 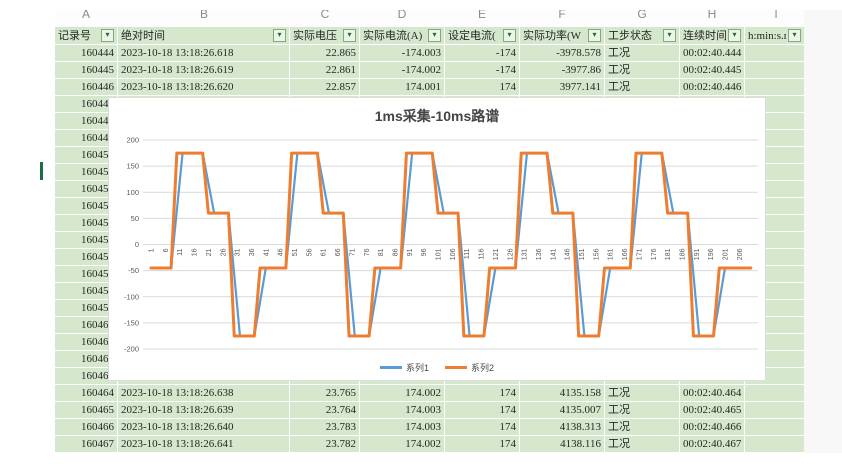 What do you see at coordinates (86, 206) in the screenshot?
I see `cell-id: 160453` at bounding box center [86, 206].